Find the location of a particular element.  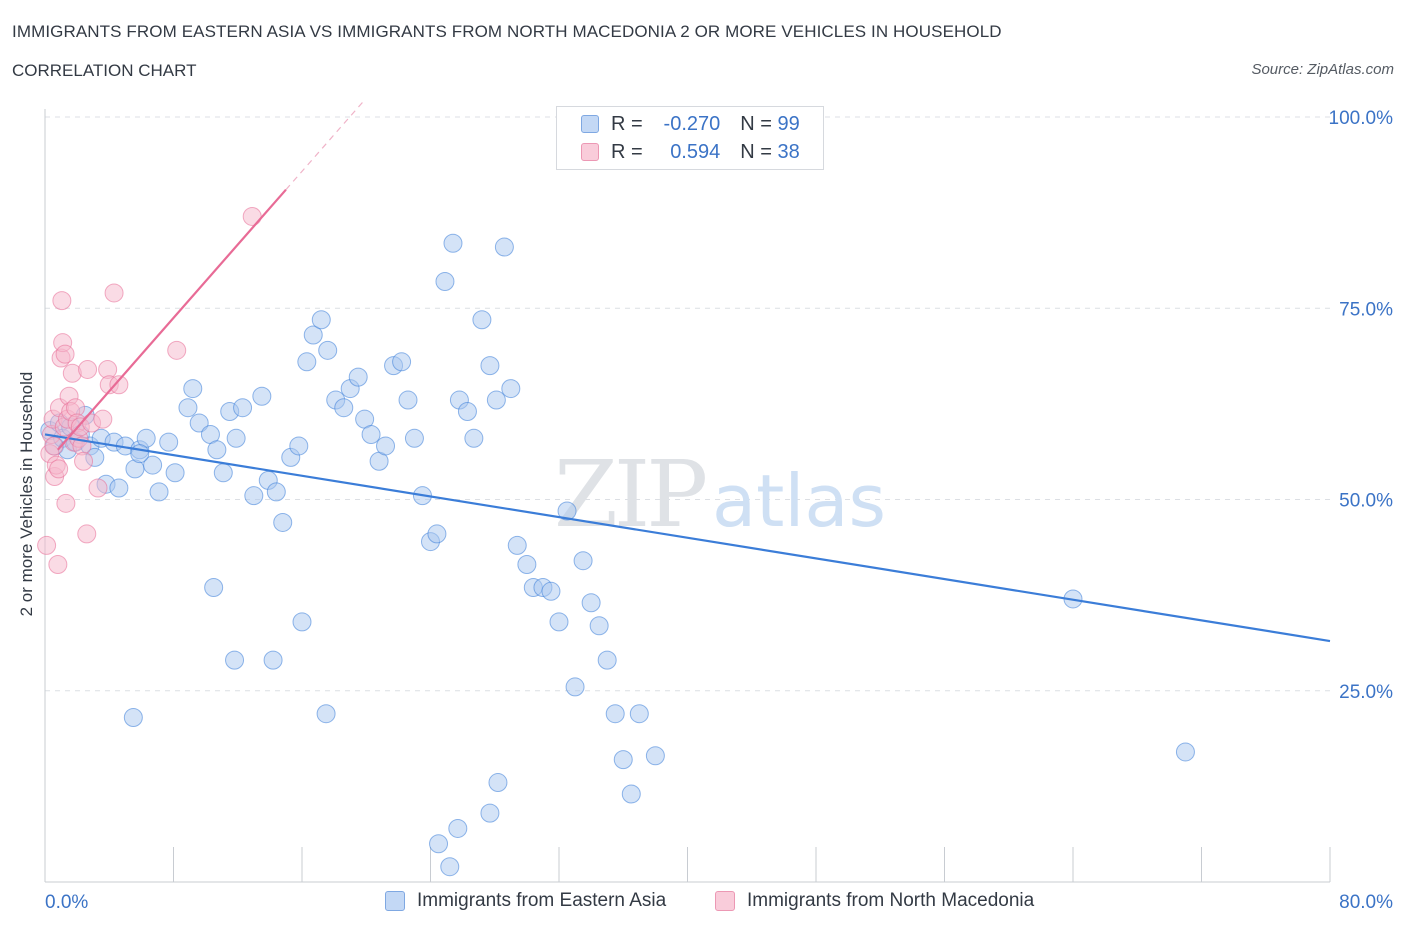

n-value: 38 is located at coordinates (788, 151).